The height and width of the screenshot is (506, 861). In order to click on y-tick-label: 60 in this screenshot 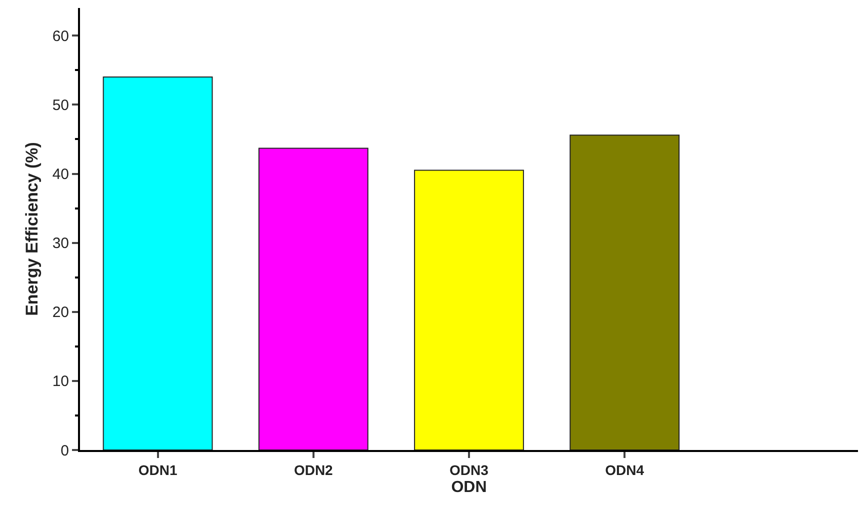, I will do `click(60, 36)`.